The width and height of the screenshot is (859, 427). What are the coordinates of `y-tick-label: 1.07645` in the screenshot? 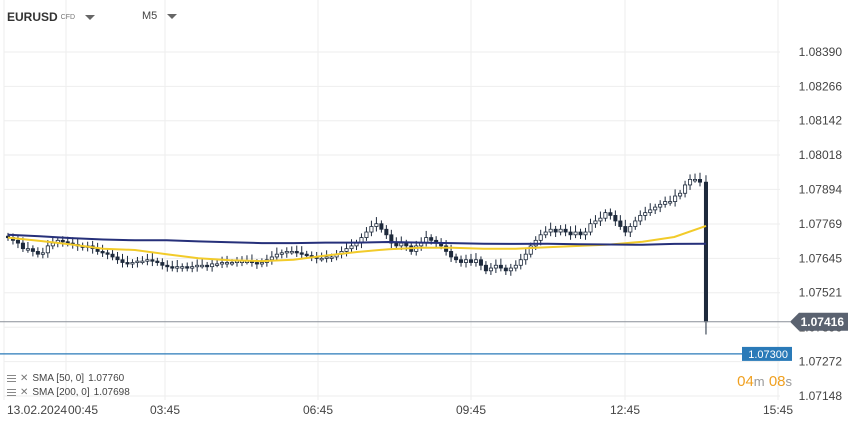 It's located at (821, 258).